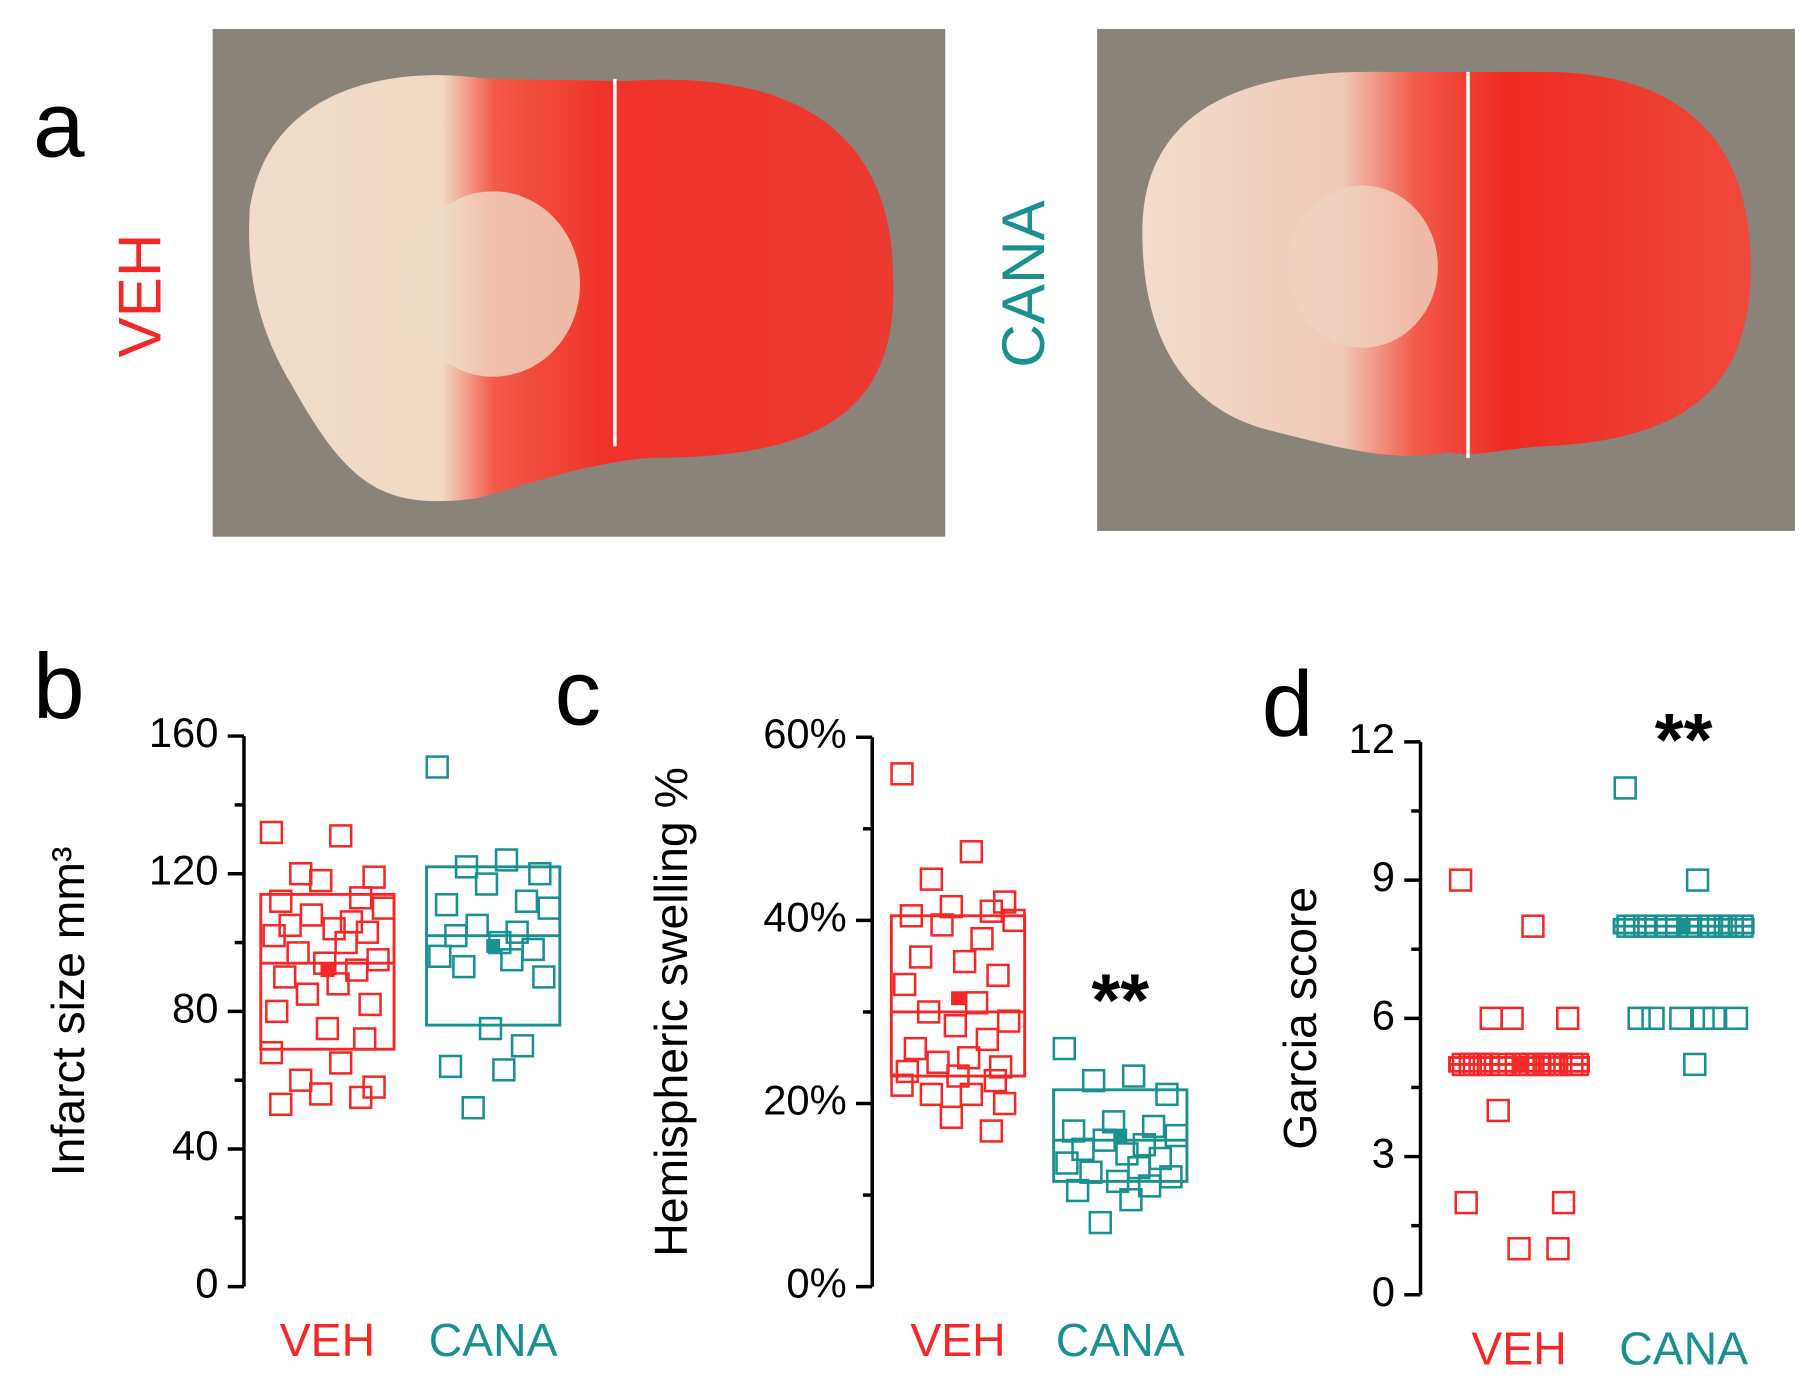  What do you see at coordinates (1383, 1014) in the screenshot?
I see `y-tick-label: 6` at bounding box center [1383, 1014].